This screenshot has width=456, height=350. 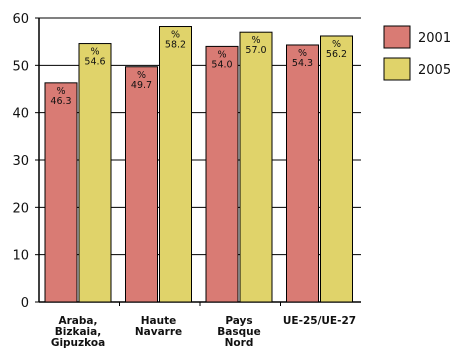 I want to click on legend-swatch-2005, so click(x=397, y=69).